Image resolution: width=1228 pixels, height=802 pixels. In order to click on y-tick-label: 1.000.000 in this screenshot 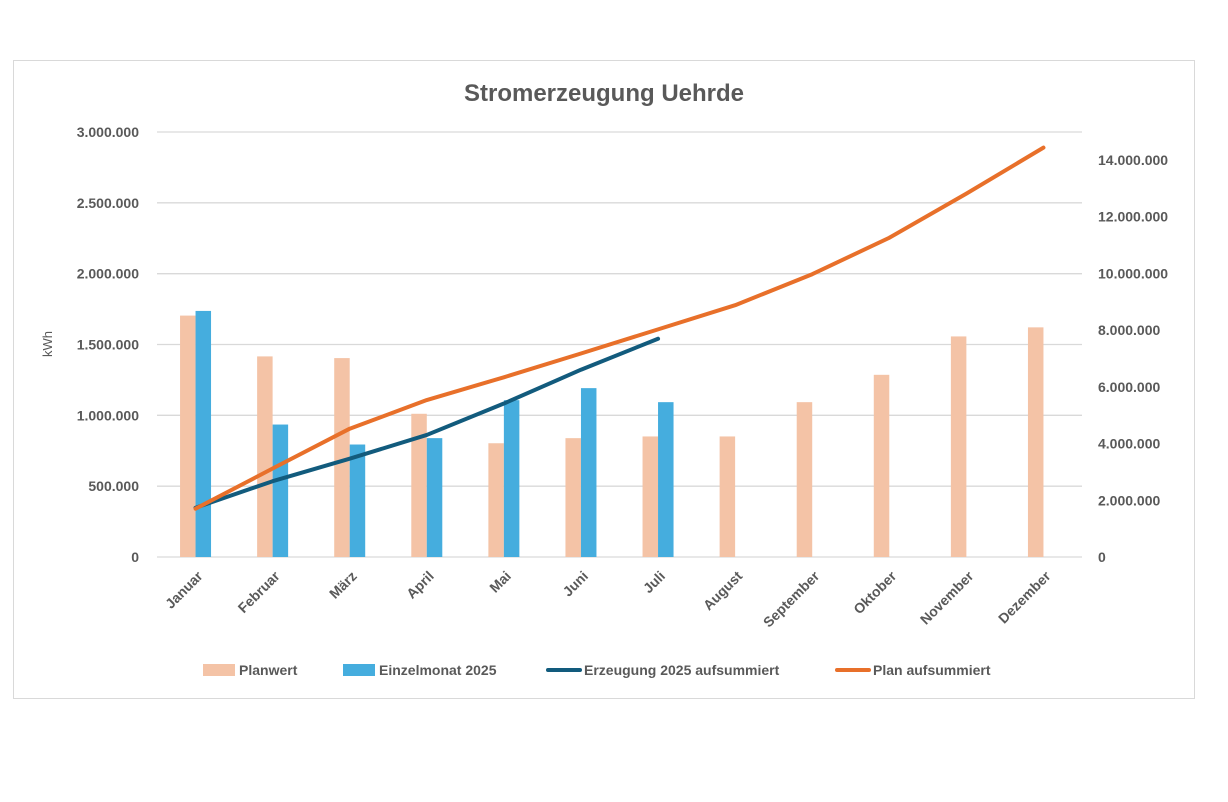, I will do `click(108, 415)`.